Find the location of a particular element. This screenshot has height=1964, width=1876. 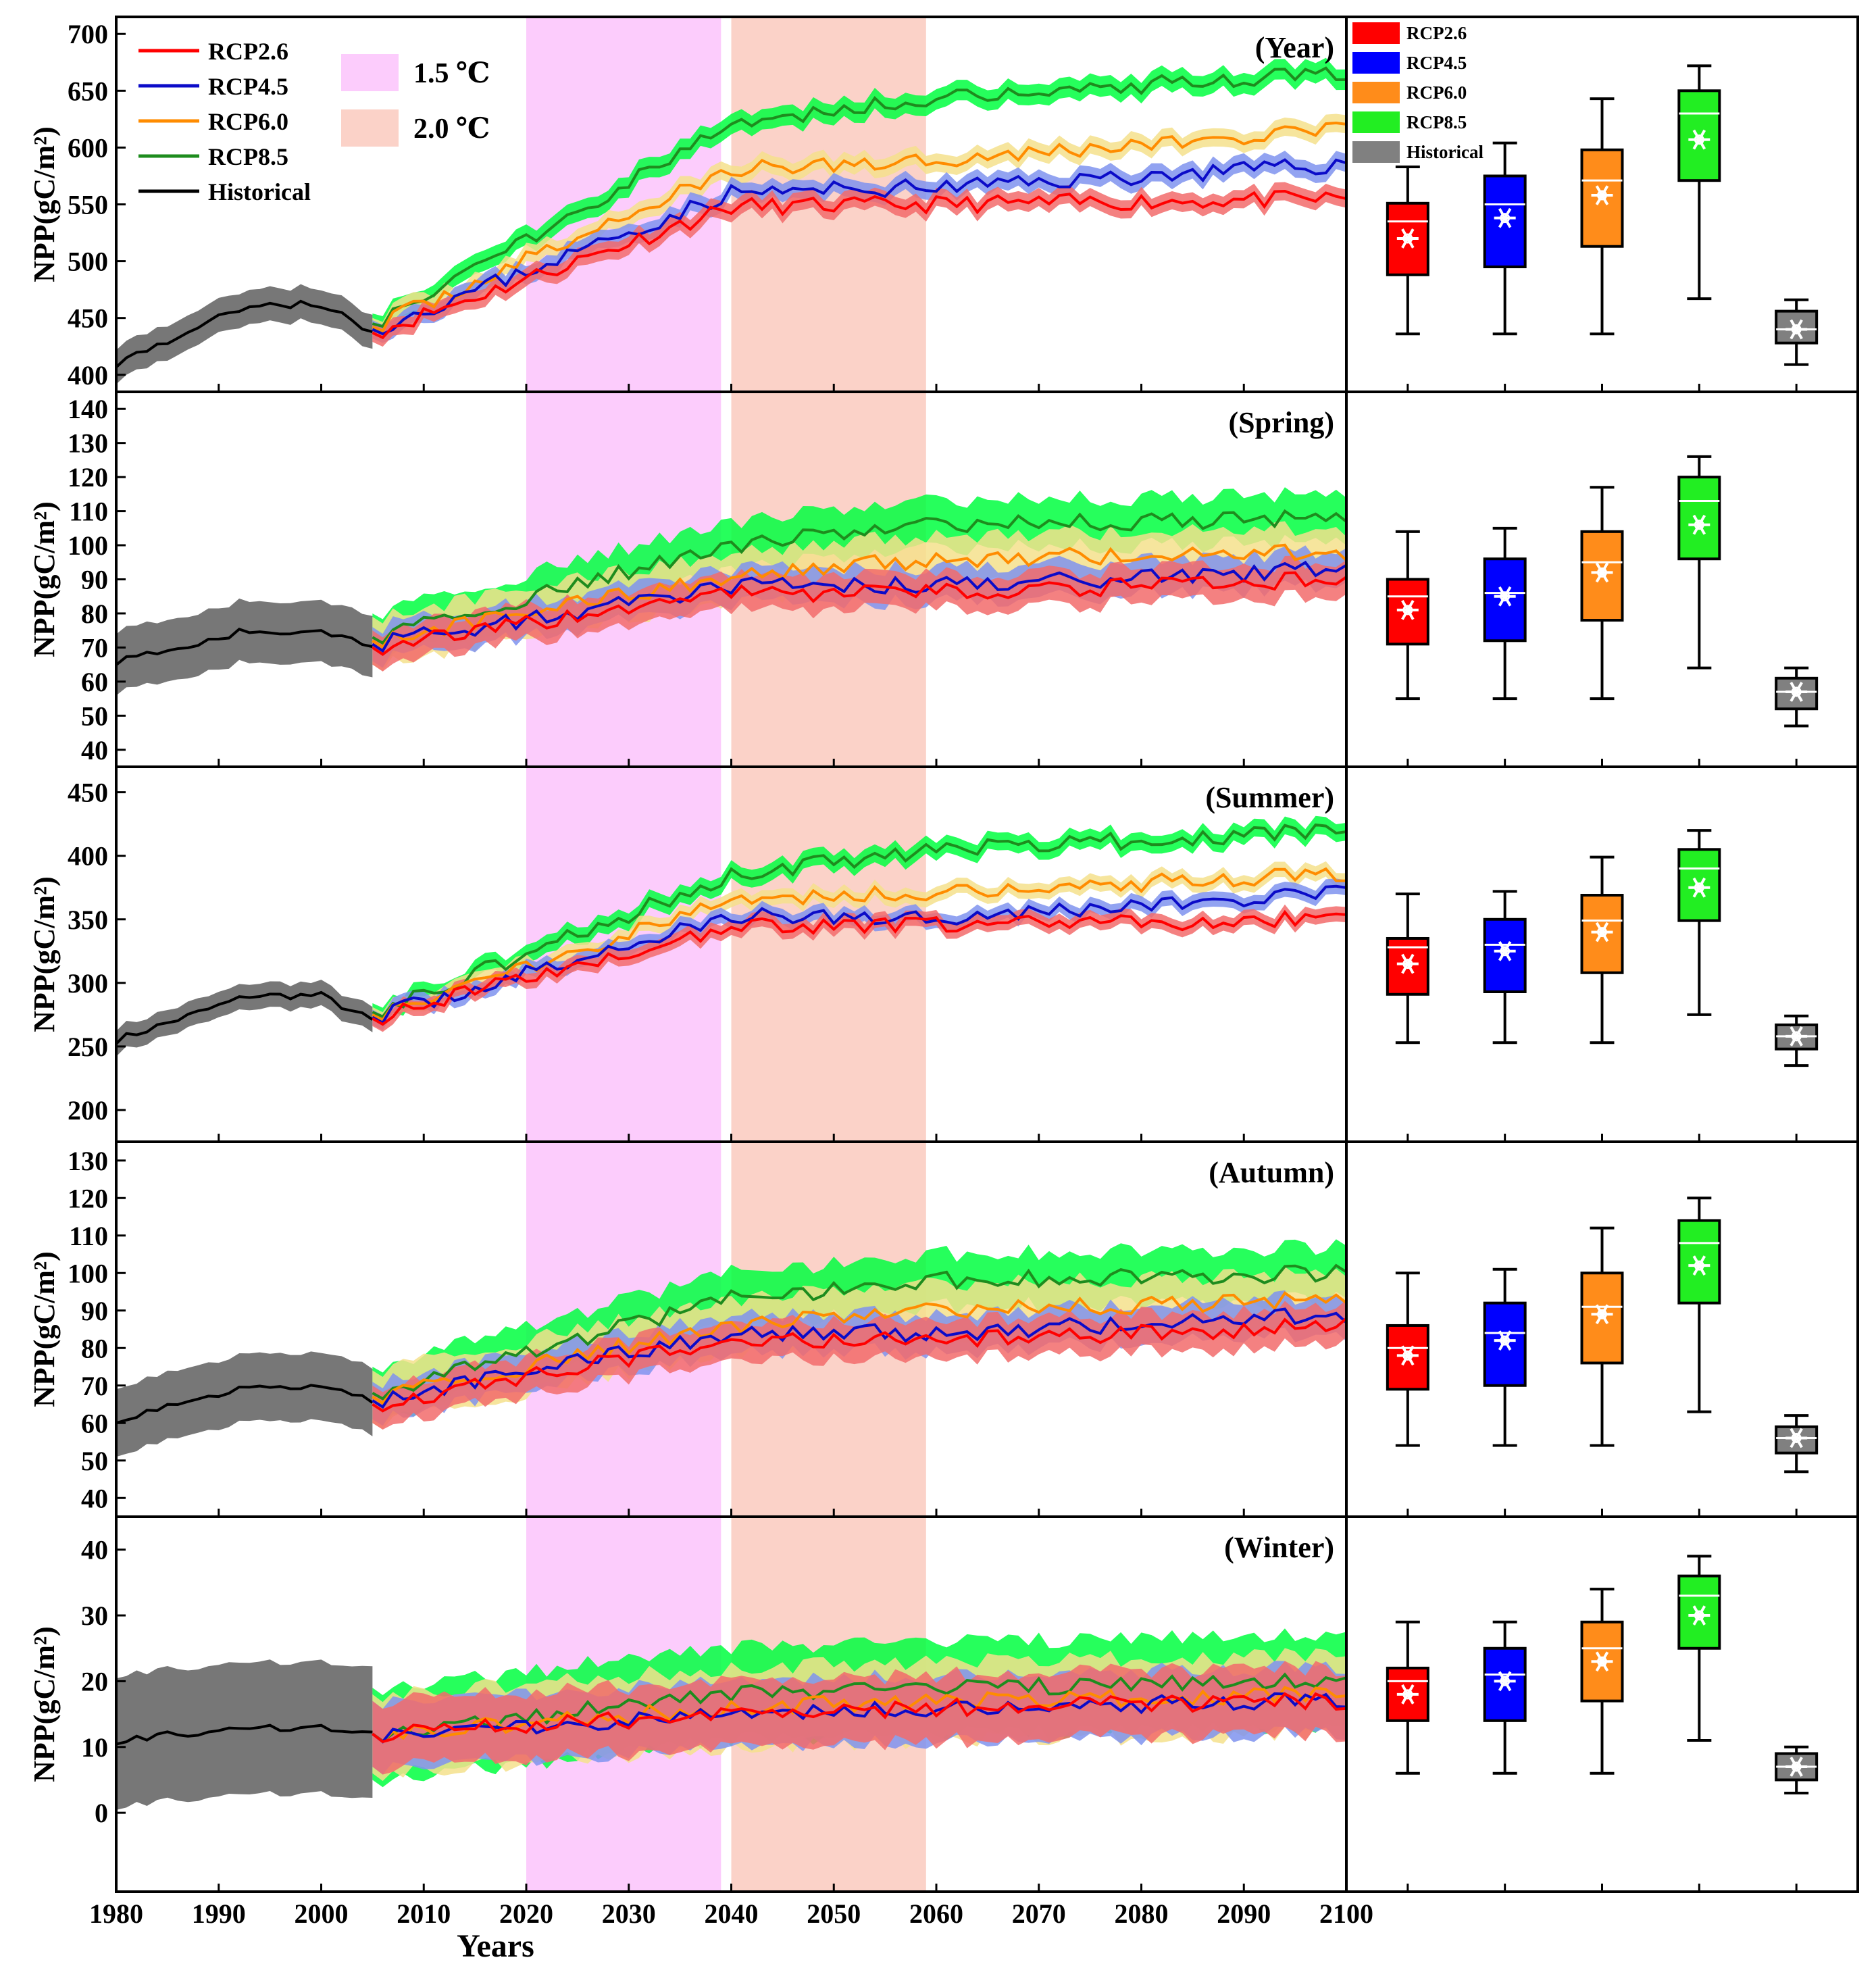

boxplot-rcp85 is located at coordinates (1699, 1357).